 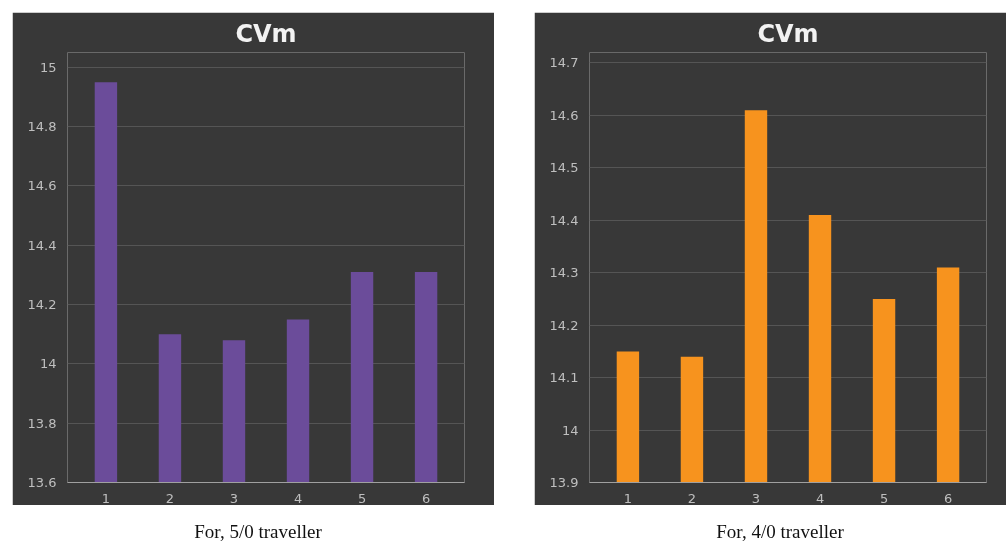 I want to click on text: For, 5/0 traveller, so click(x=258, y=532).